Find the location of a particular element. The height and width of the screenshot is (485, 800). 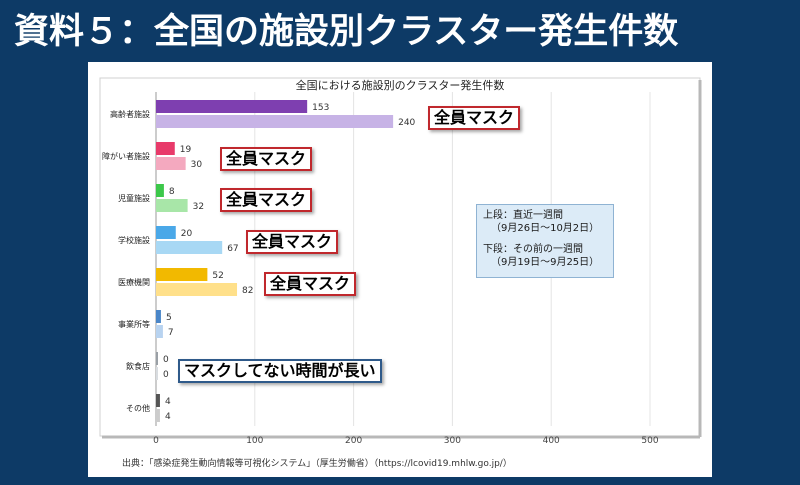

x-tick-label: 100 is located at coordinates (254, 441).